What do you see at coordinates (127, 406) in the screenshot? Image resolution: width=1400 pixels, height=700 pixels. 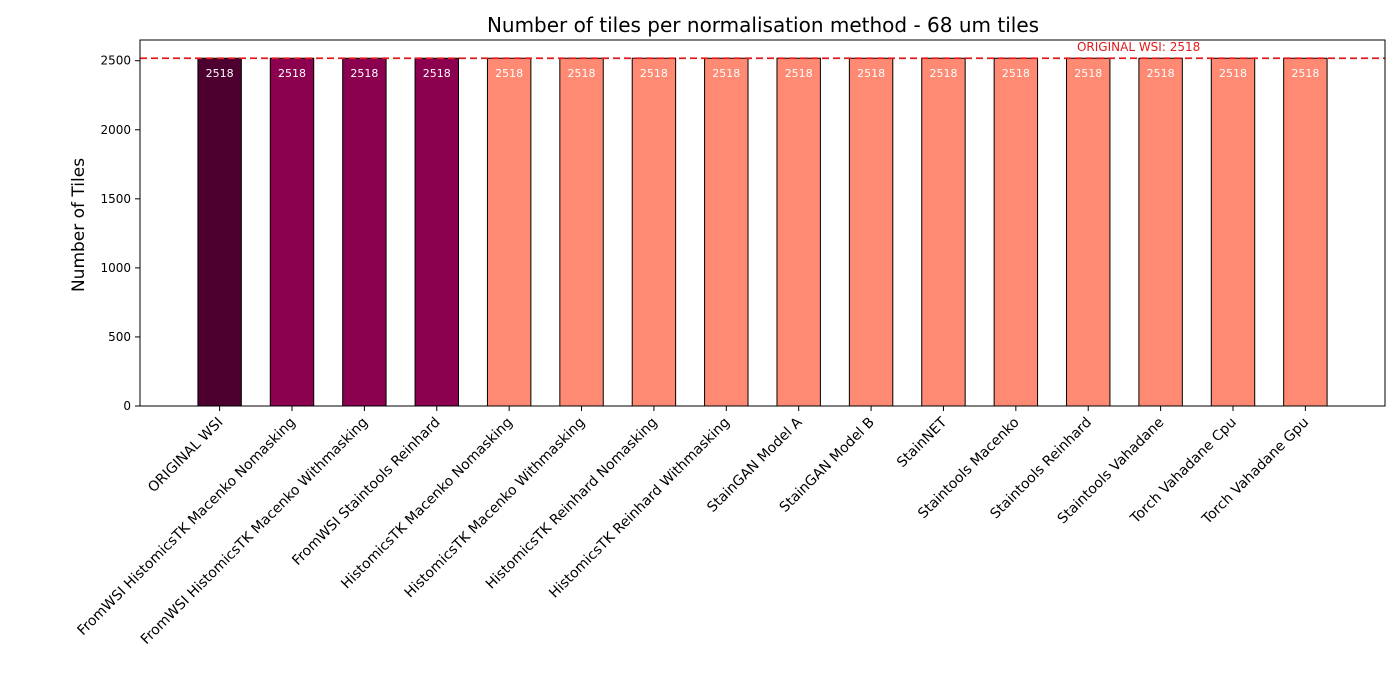 I see `y-tick-label-0: 0` at bounding box center [127, 406].